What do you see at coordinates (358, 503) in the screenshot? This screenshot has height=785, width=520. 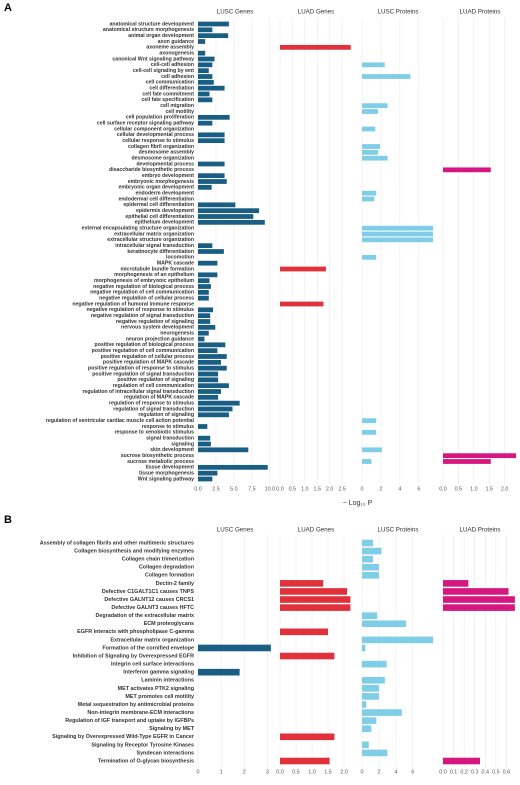 I see `x-axis-title: − Log₁₀ P` at bounding box center [358, 503].